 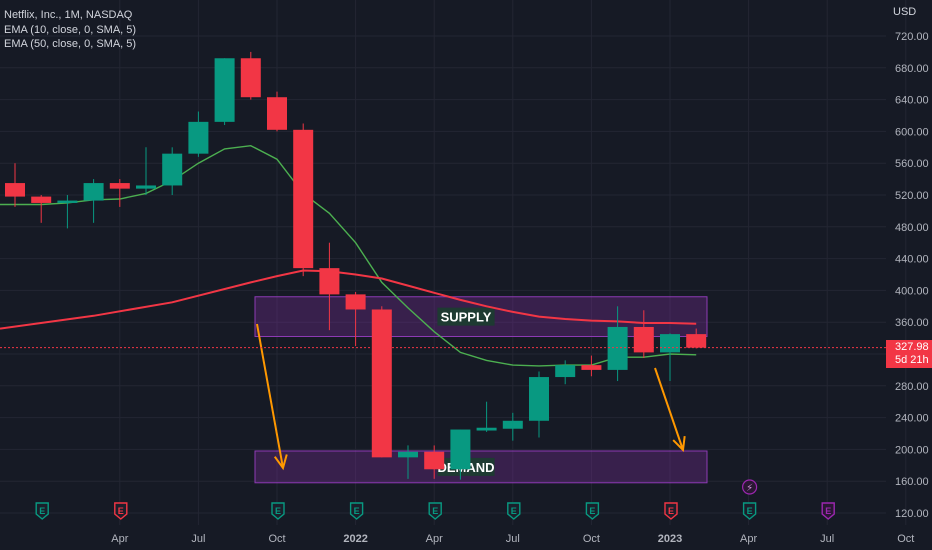 What do you see at coordinates (521, 539) in the screenshot?
I see `time-axis: AprJulOct2022AprJulOct2023AprJulOct2` at bounding box center [521, 539].